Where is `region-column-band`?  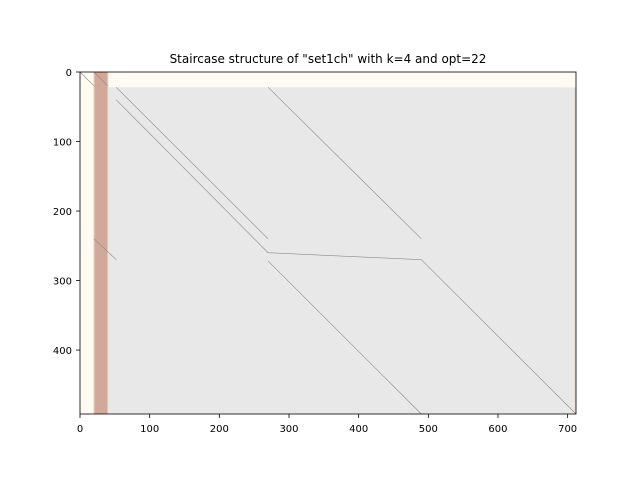
region-column-band is located at coordinates (100, 243).